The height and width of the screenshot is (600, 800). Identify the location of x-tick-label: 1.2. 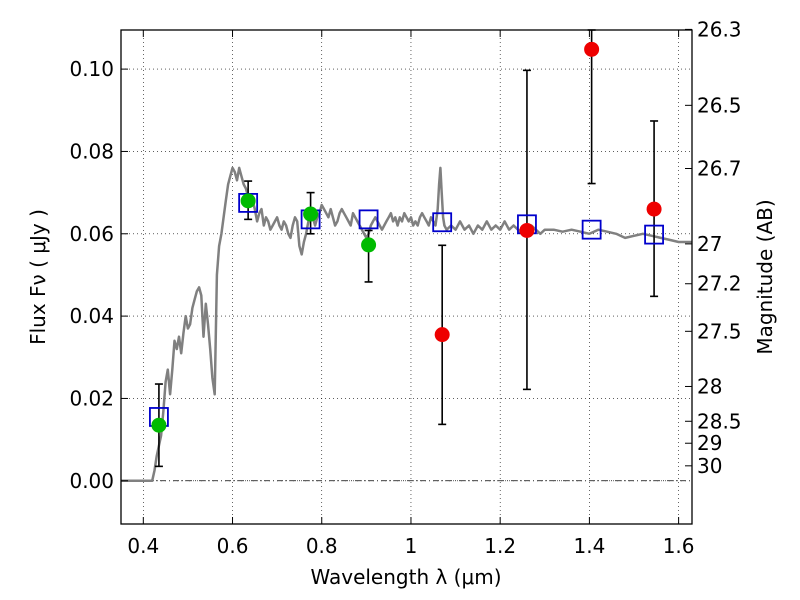
(500, 546).